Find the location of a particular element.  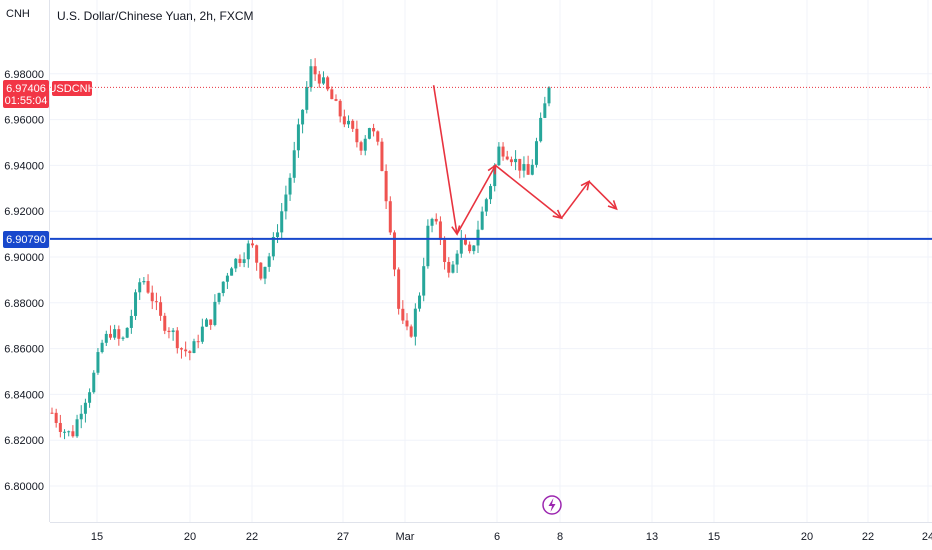

projection-arrows is located at coordinates (525, 160).